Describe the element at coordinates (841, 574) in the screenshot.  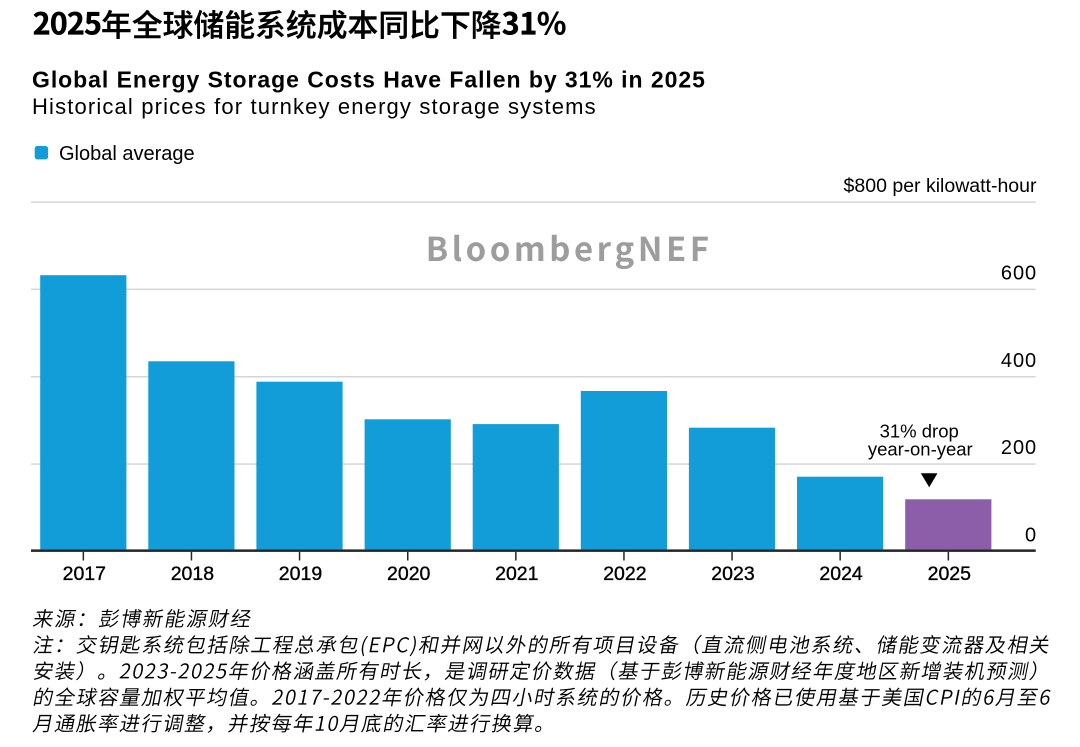
I see `svg-text: 2024` at that location.